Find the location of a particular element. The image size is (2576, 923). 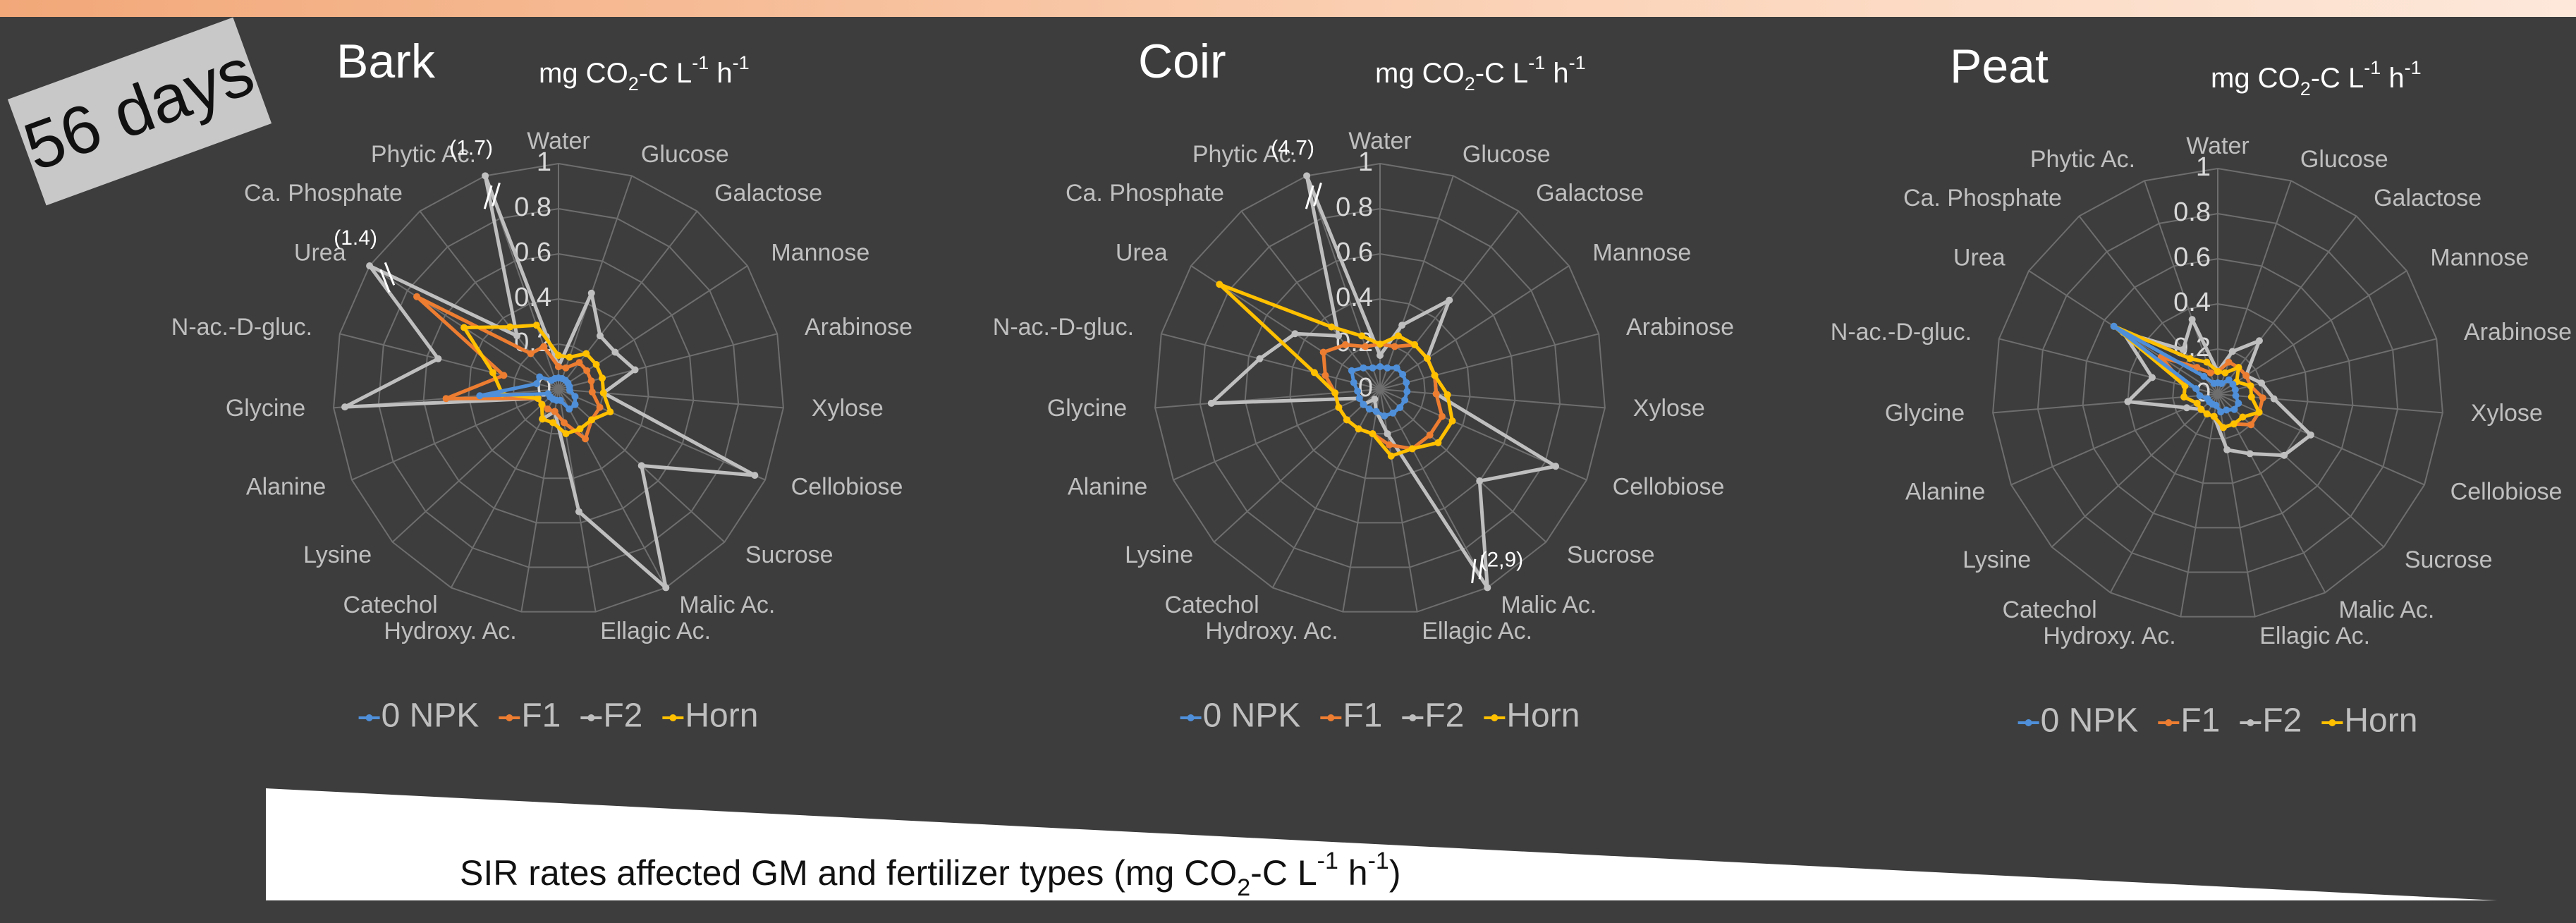

category-label: Water is located at coordinates (559, 141).